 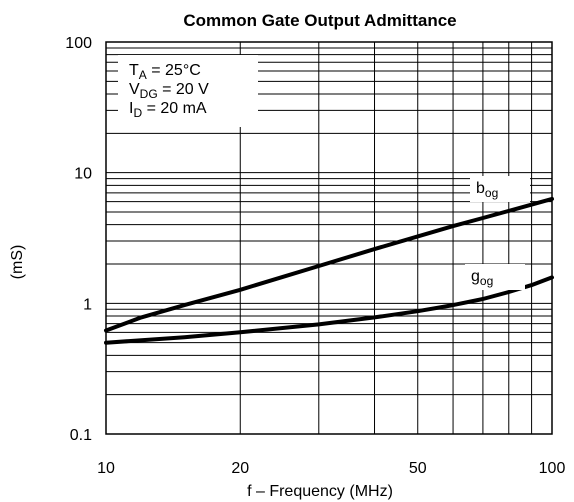 I want to click on series-labels: bog gog, so click(x=497, y=233).